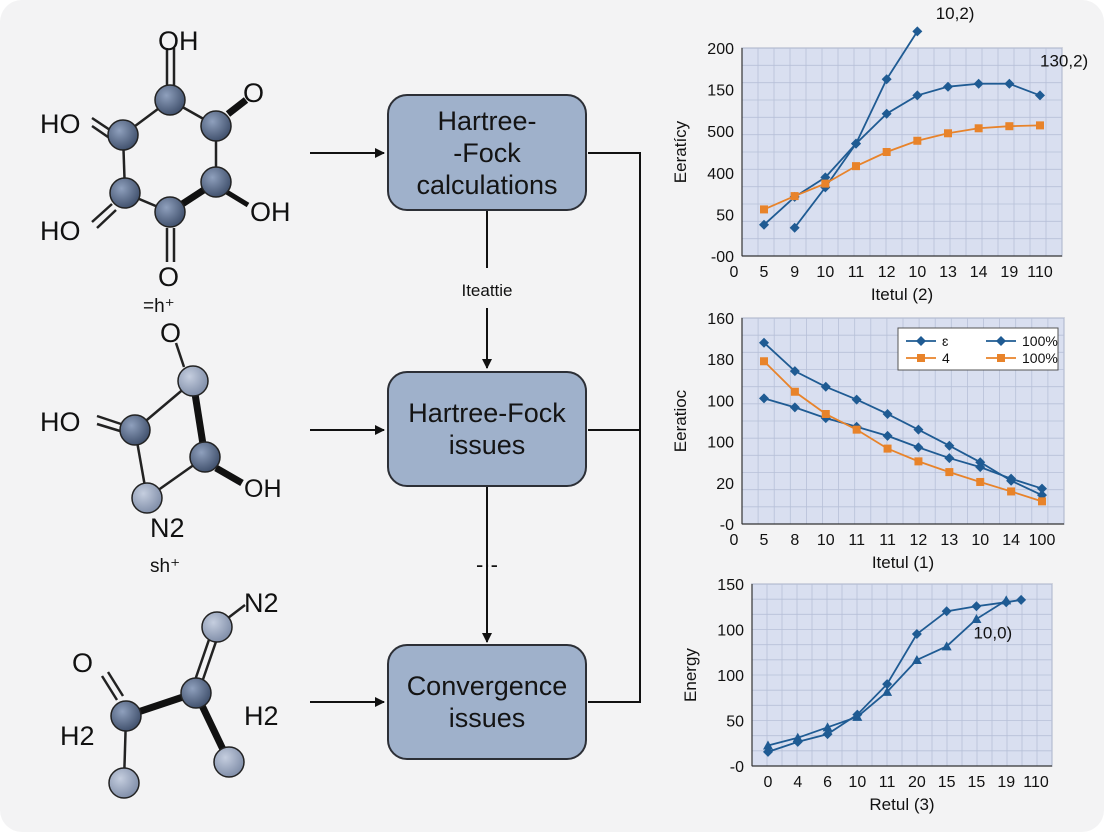 The height and width of the screenshot is (832, 1104). I want to click on x-tick-label: 0, so click(768, 782).